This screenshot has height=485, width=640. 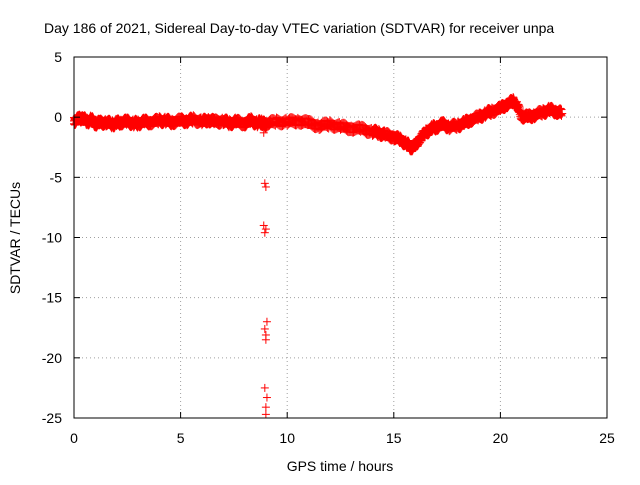 I want to click on y-tick-label: -5, so click(x=56, y=177).